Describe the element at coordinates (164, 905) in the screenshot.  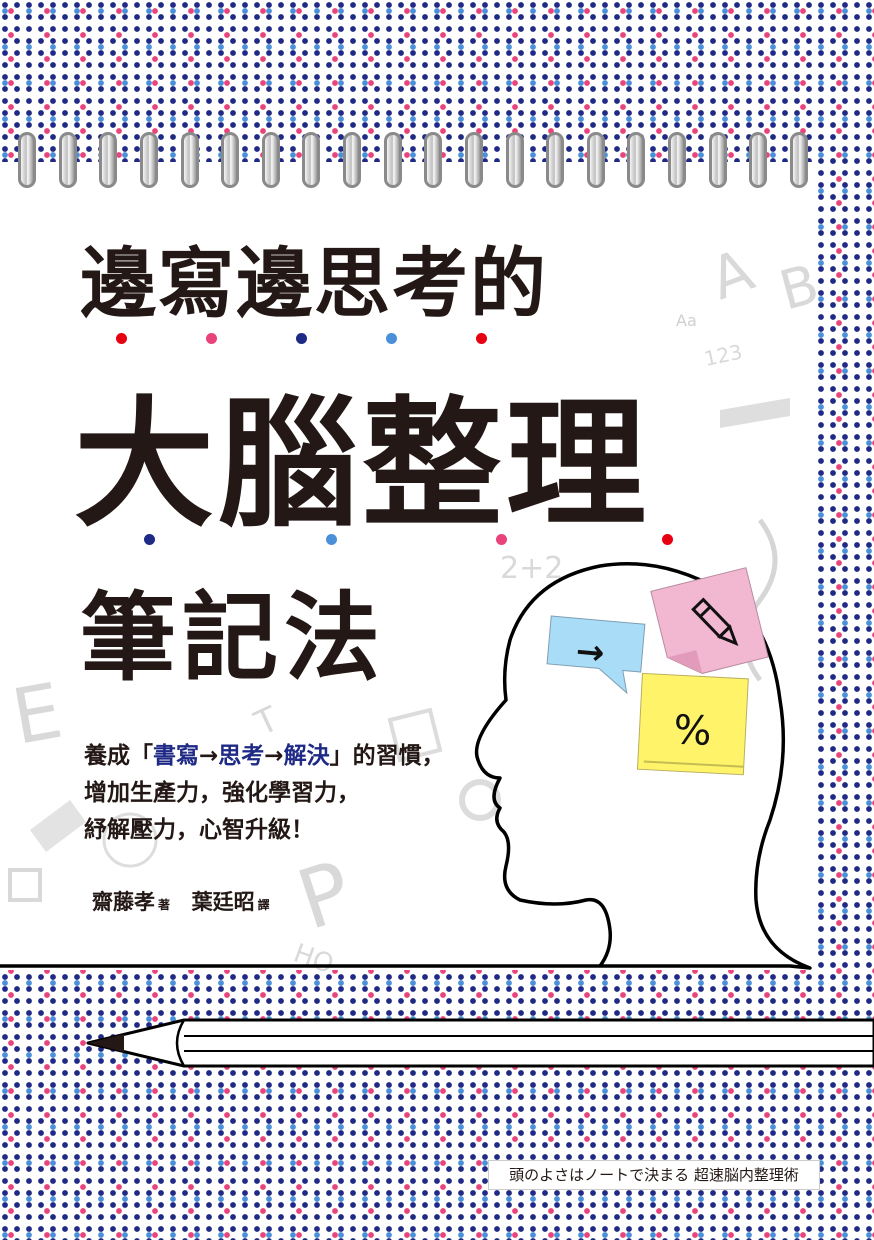
I see `author-role: 著` at that location.